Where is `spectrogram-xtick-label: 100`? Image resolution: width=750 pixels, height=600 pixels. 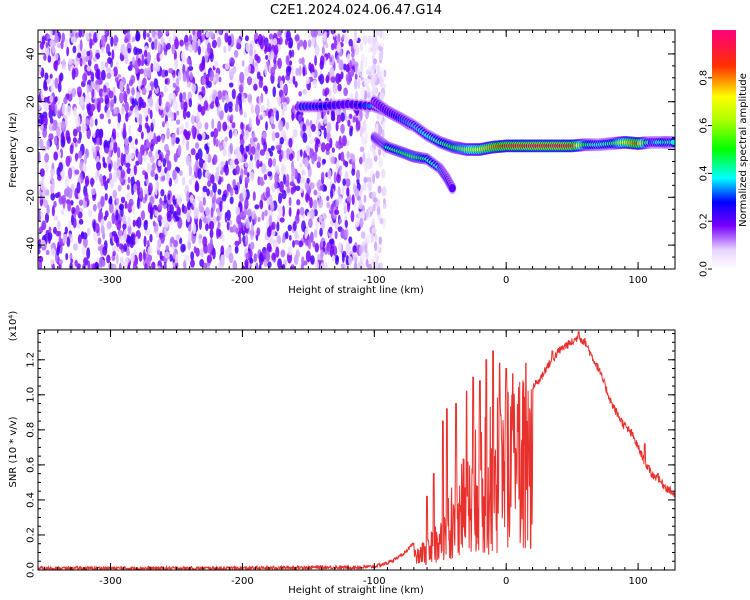
spectrogram-xtick-label: 100 is located at coordinates (638, 280).